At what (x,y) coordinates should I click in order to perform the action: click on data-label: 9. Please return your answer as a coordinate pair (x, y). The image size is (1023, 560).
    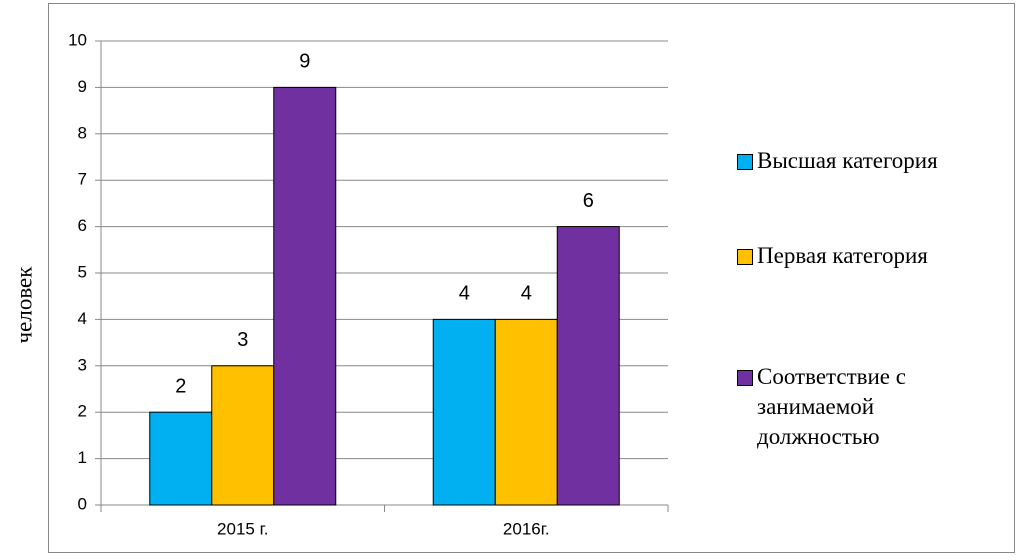
    Looking at the image, I should click on (304, 62).